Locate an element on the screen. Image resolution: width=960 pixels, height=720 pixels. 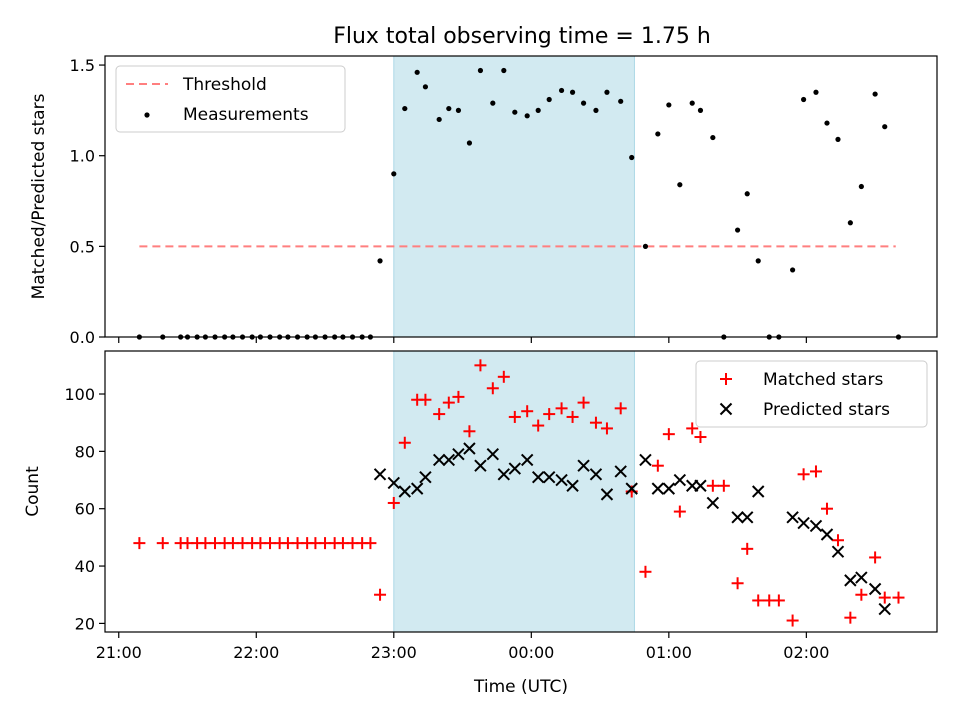
chart-title: Flux total observing time = 1.75 h is located at coordinates (522, 36).